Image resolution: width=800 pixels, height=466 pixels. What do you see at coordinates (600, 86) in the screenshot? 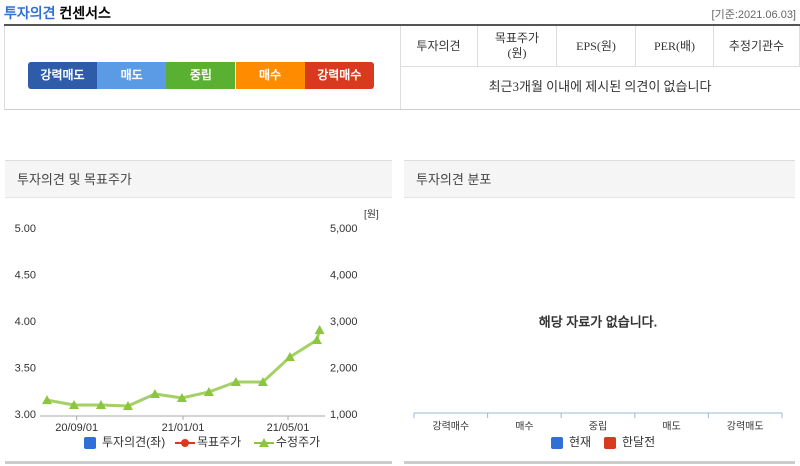
I see `table-message: 최근3개월 이내에 제시된 의견이 없습니다` at bounding box center [600, 86].